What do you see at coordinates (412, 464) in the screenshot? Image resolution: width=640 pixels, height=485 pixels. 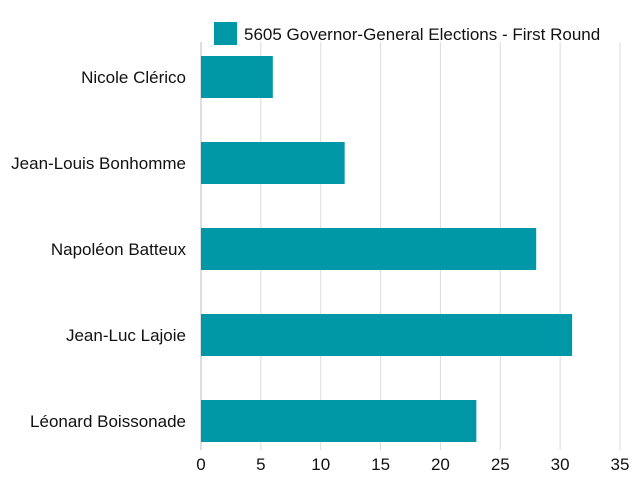 I see `x-axis-ticks: 0 5 10 15 20 25 30 35` at bounding box center [412, 464].